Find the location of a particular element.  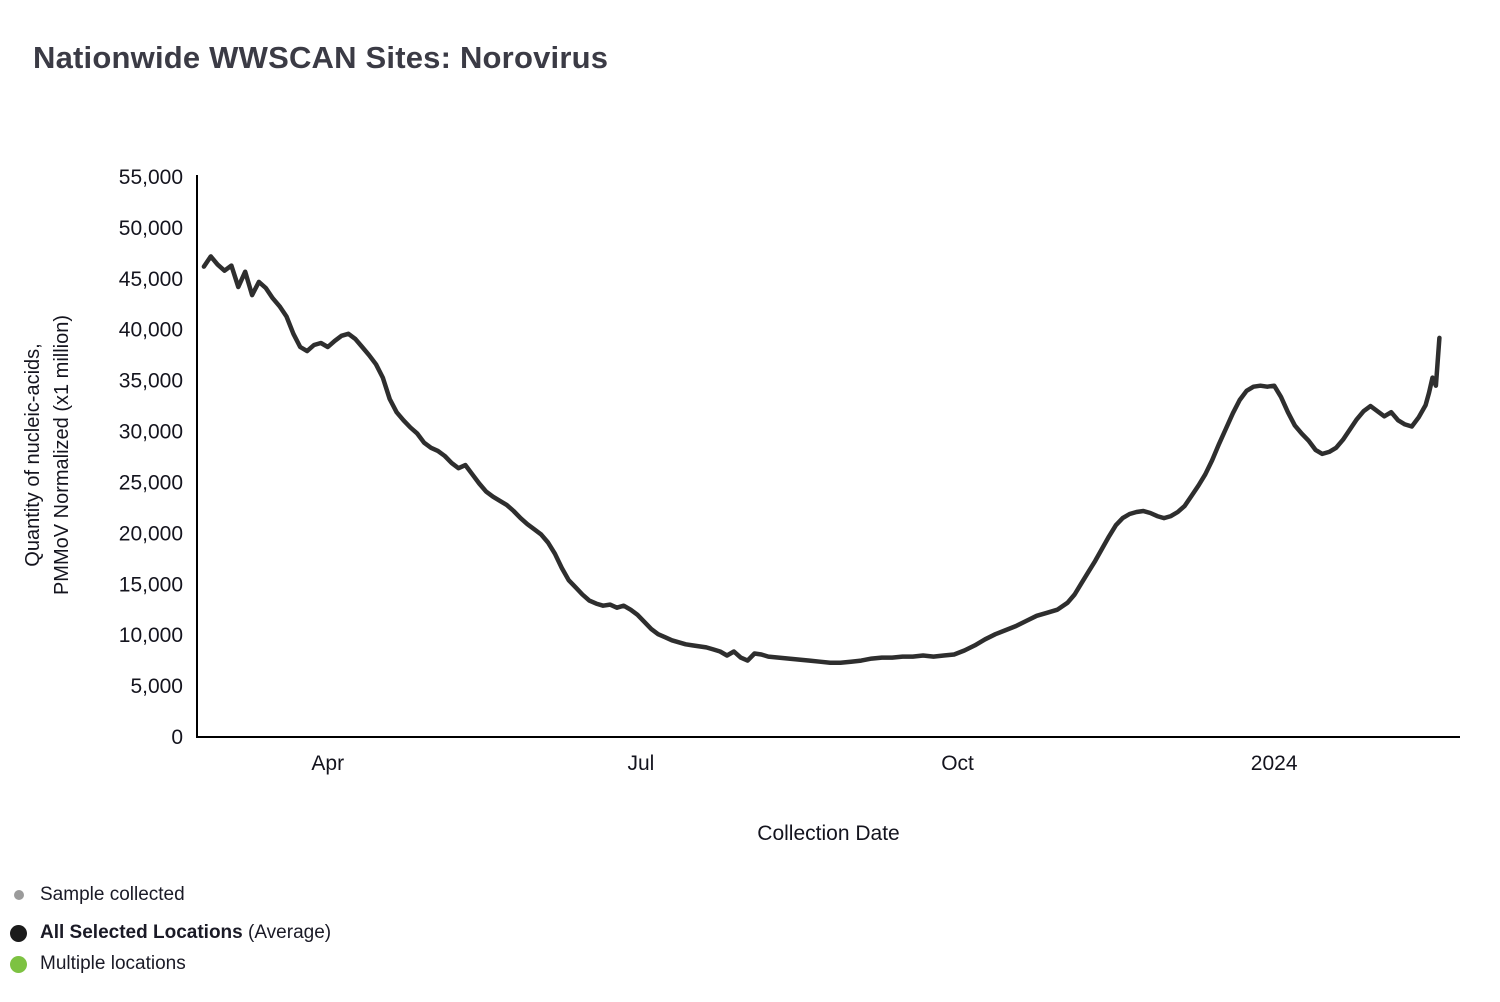

y-tick-label: 50,000 is located at coordinates (151, 228).